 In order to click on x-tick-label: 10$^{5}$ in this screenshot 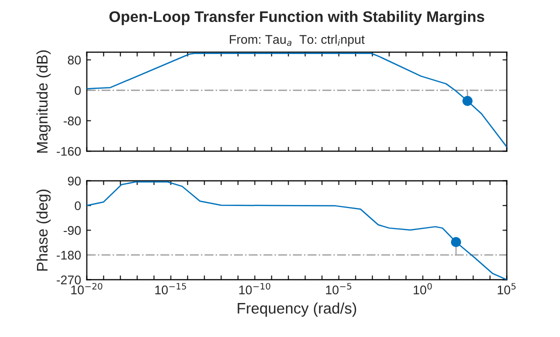, I will do `click(507, 288)`.